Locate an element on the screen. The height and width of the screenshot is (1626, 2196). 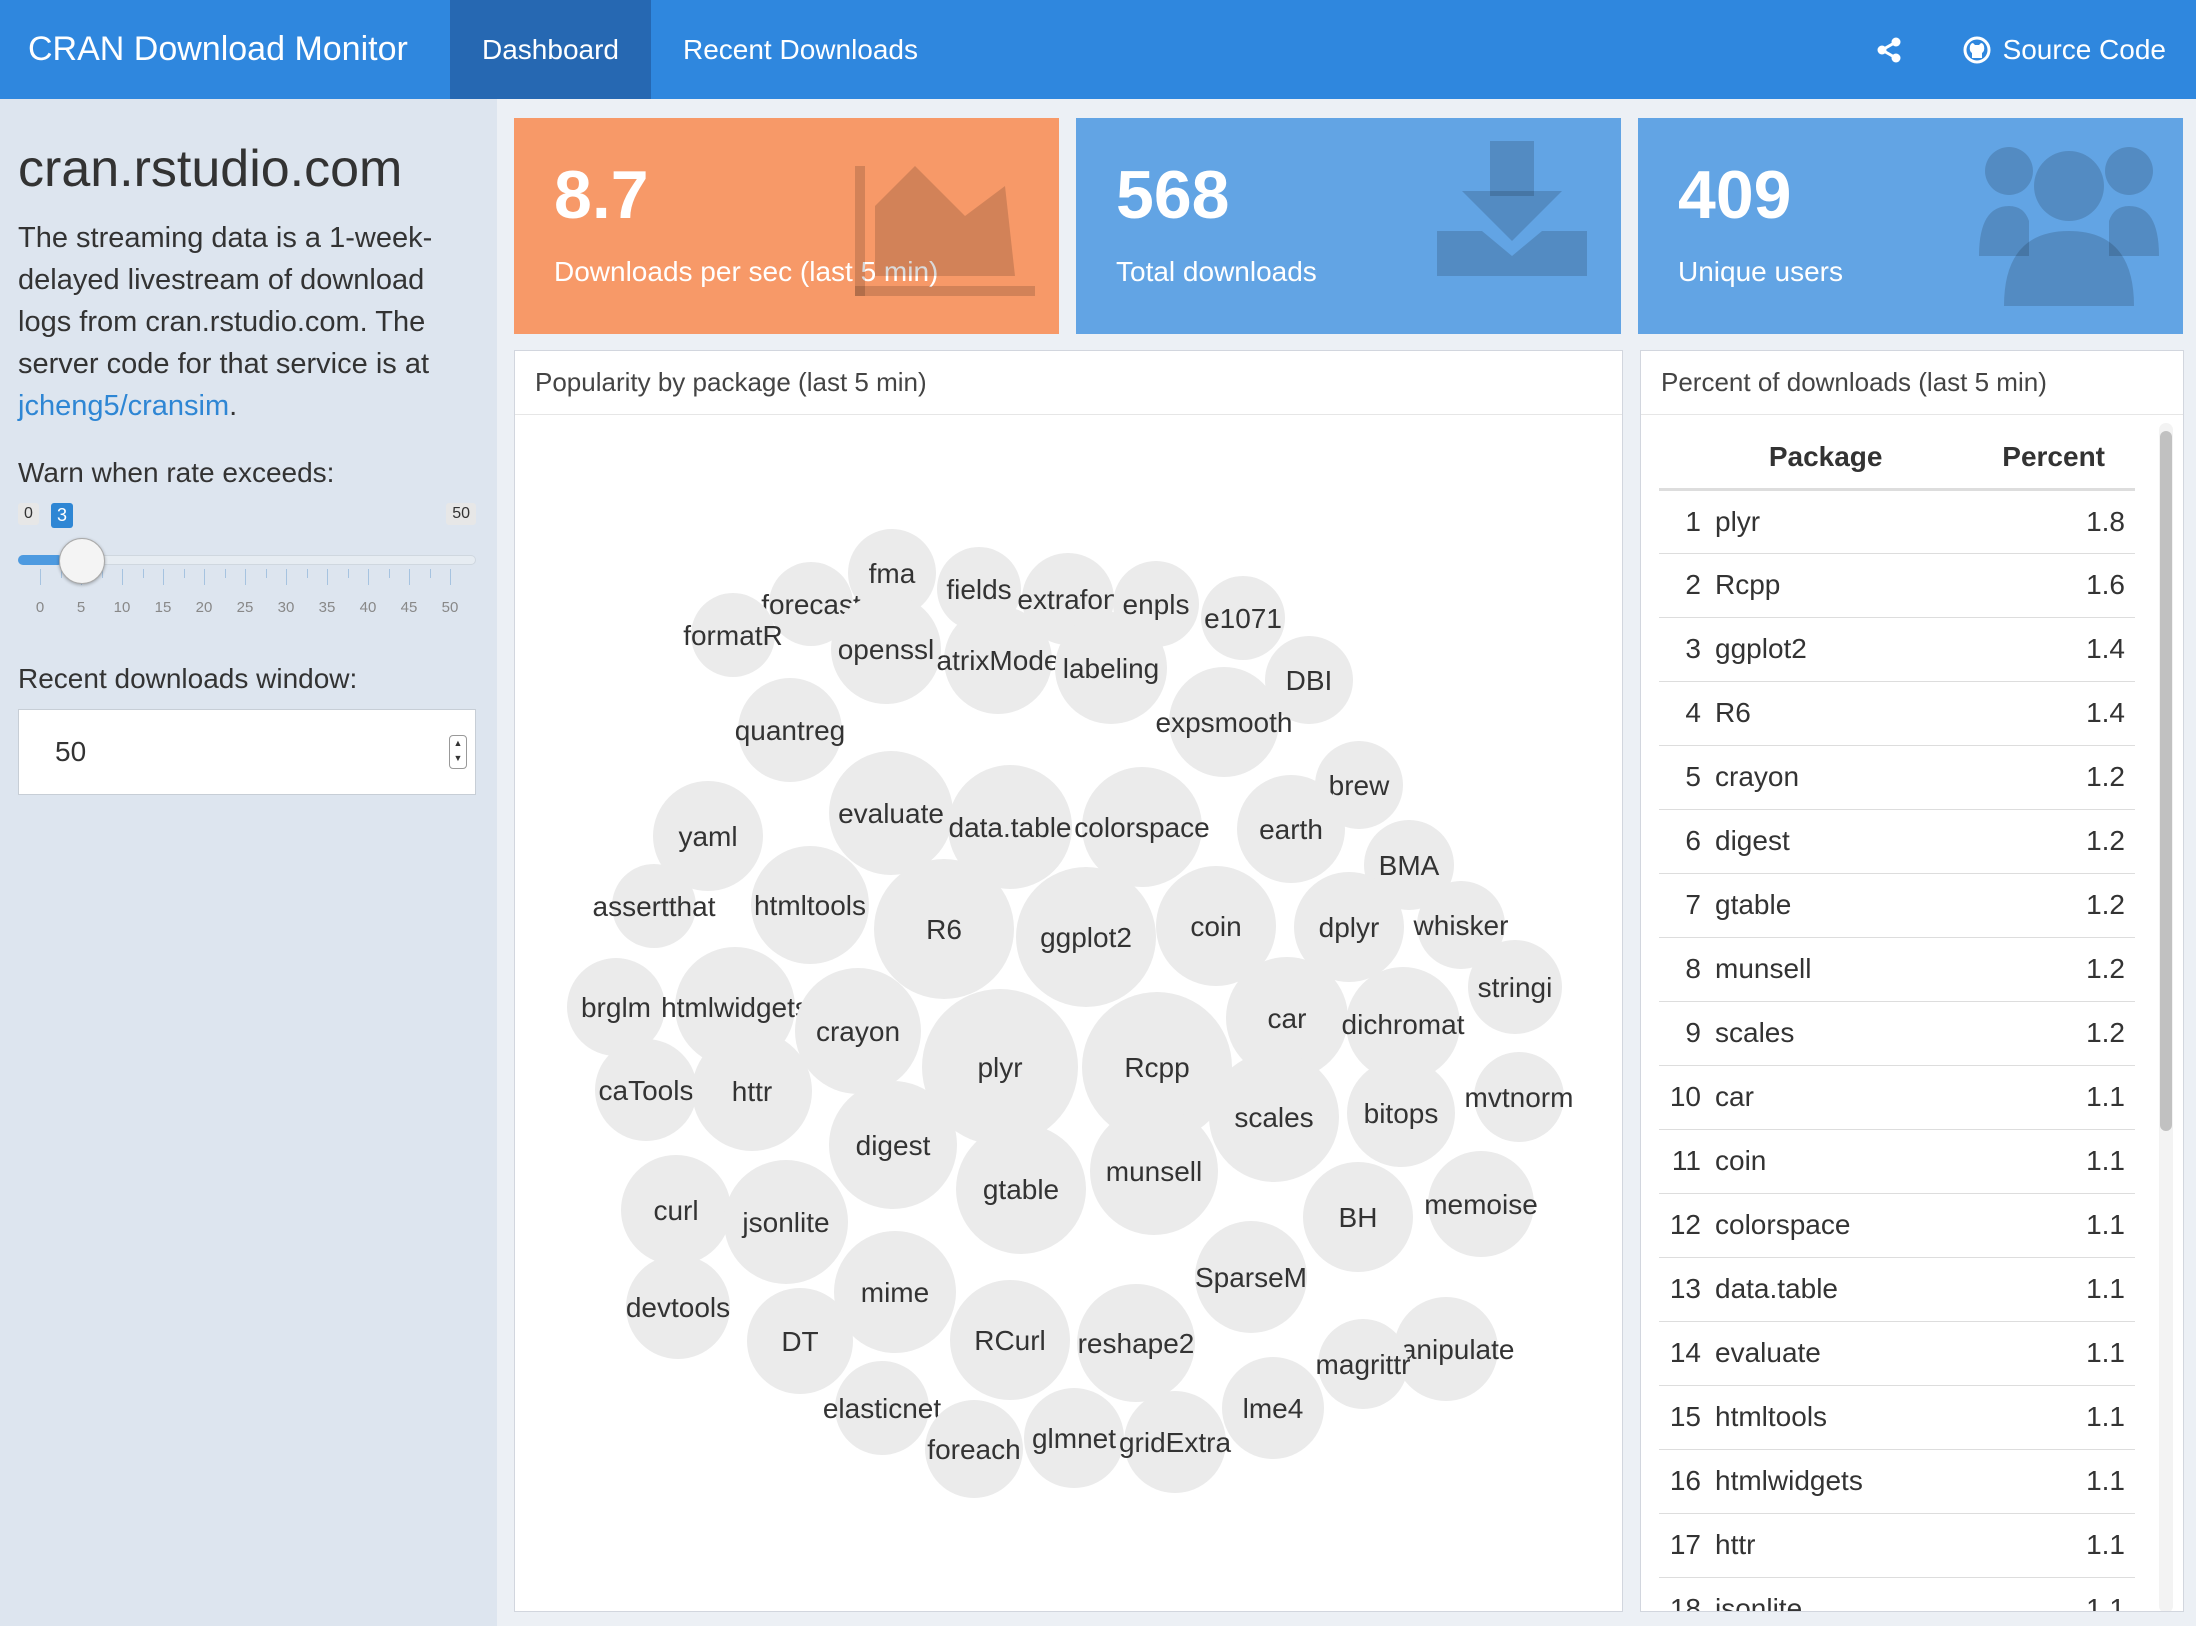
package-bubble: dichromat is located at coordinates (1403, 1024).